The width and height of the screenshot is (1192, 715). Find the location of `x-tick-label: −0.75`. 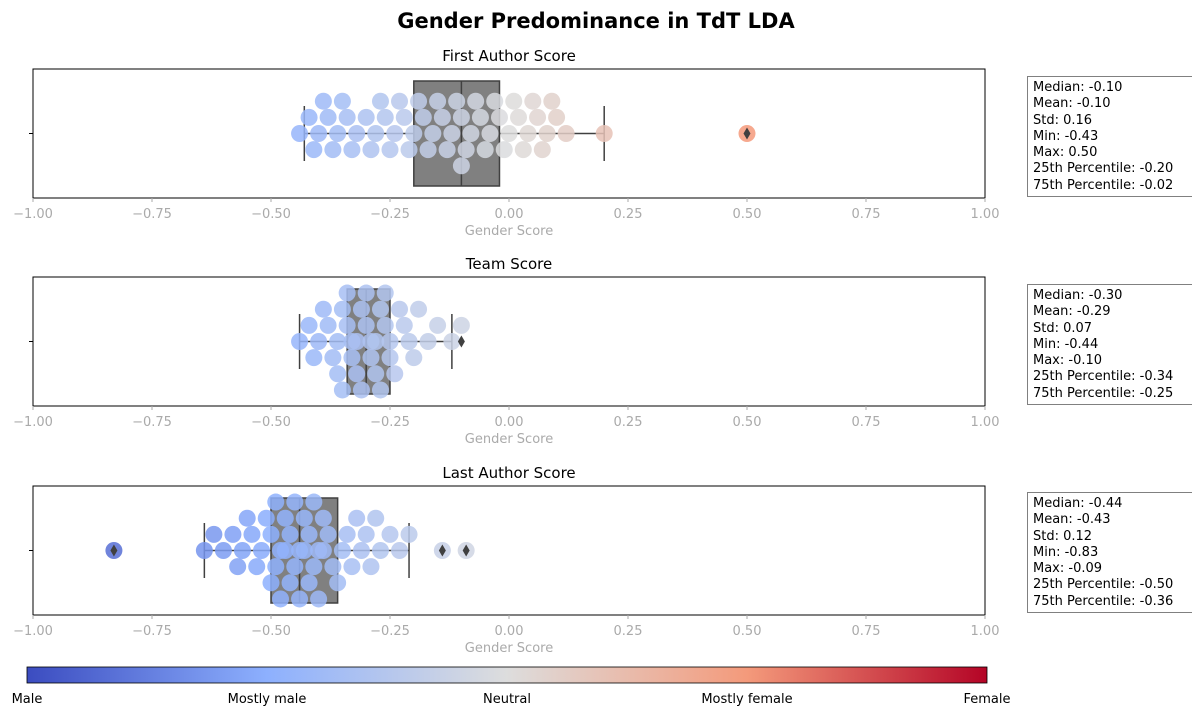

x-tick-label: −0.75 is located at coordinates (152, 214).